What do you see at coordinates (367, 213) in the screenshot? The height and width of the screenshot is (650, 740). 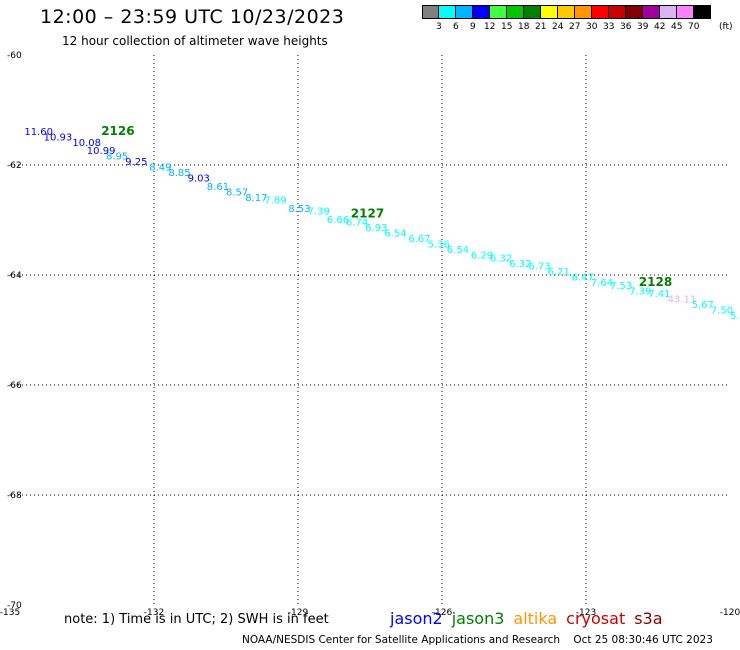 I see `pass-number-label: 2127` at bounding box center [367, 213].